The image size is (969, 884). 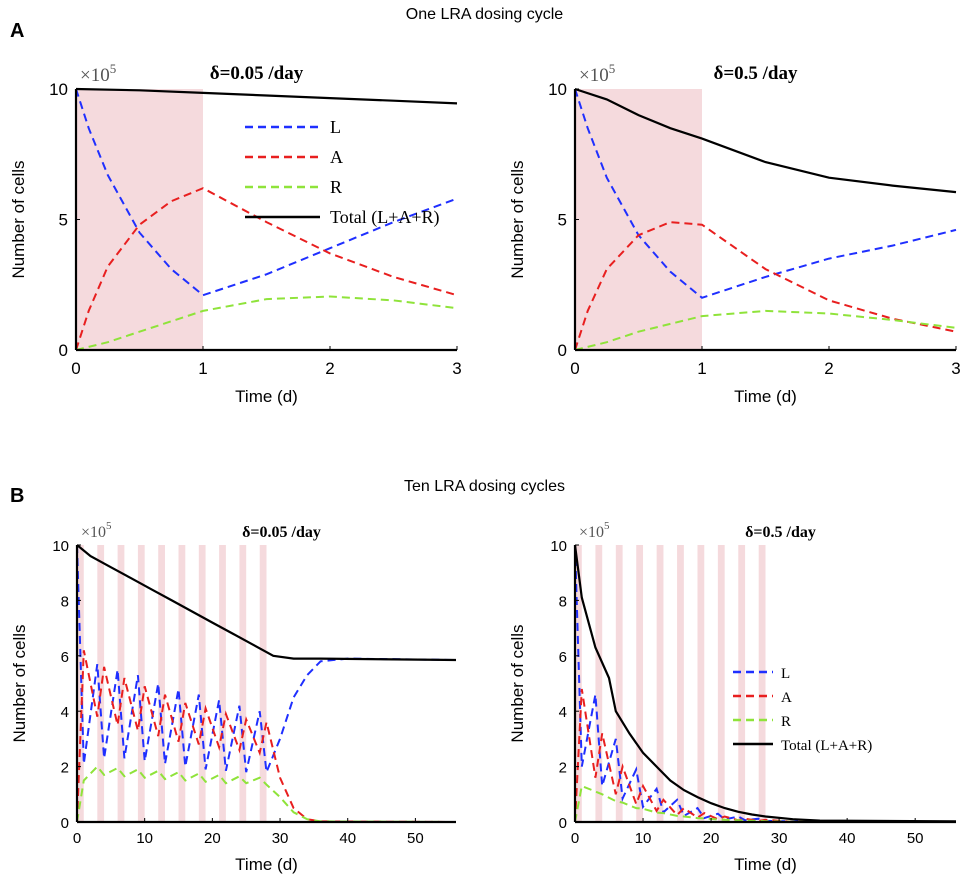 What do you see at coordinates (65, 768) in the screenshot?
I see `y-tick-label: 2` at bounding box center [65, 768].